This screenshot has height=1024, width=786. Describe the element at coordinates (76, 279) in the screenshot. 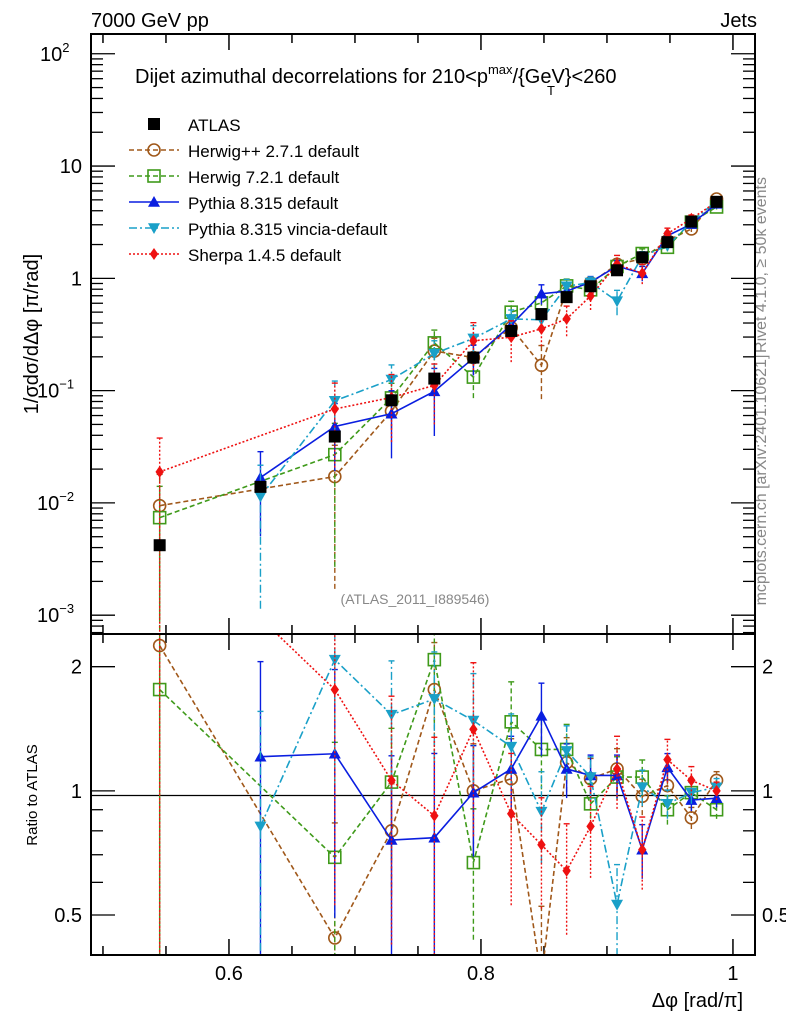

I see `y-tick-label: 1` at that location.